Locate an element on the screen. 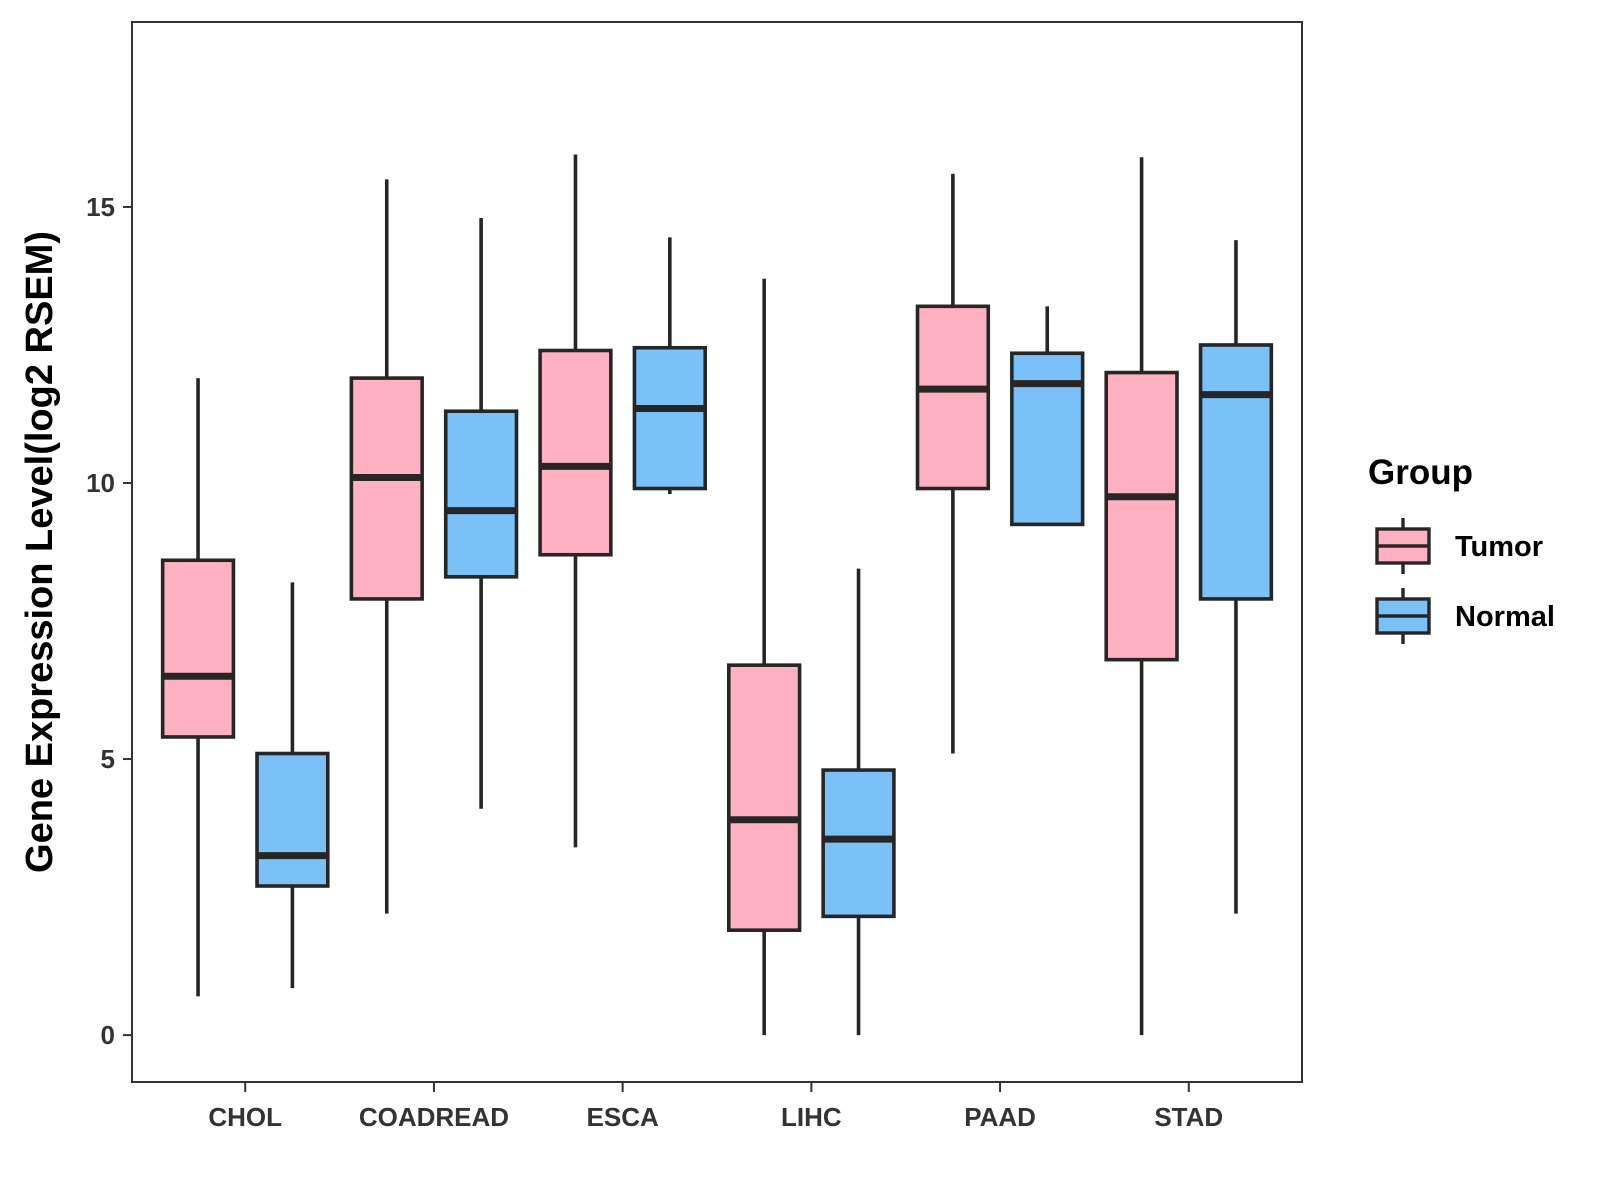  legend-label-normal: Normal is located at coordinates (1505, 617).